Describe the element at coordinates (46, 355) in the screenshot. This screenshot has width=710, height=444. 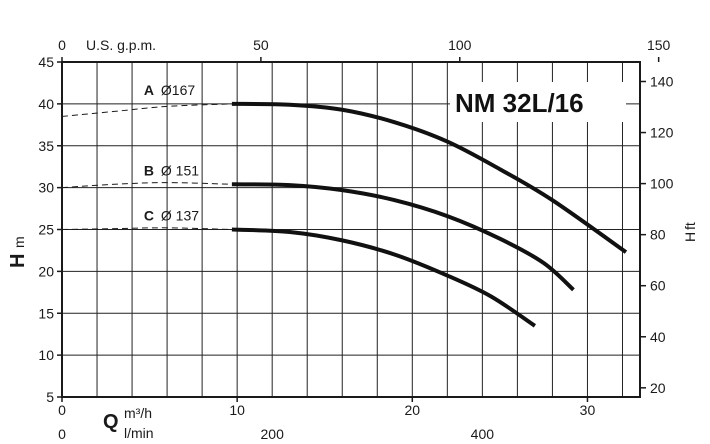
I see `left-axis-tick-label: 10` at that location.